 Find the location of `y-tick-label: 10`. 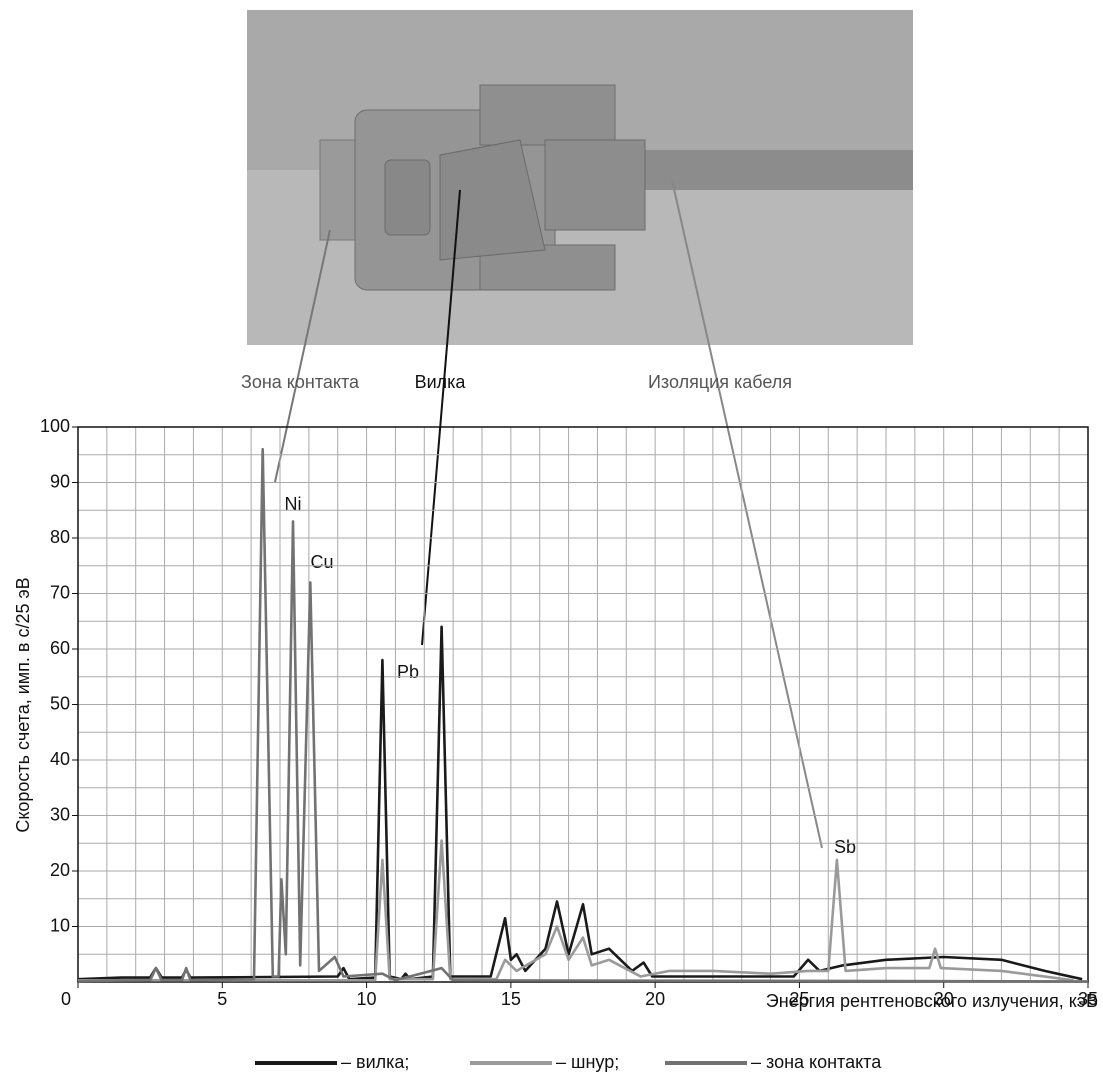

y-tick-label: 10 is located at coordinates (60, 925).